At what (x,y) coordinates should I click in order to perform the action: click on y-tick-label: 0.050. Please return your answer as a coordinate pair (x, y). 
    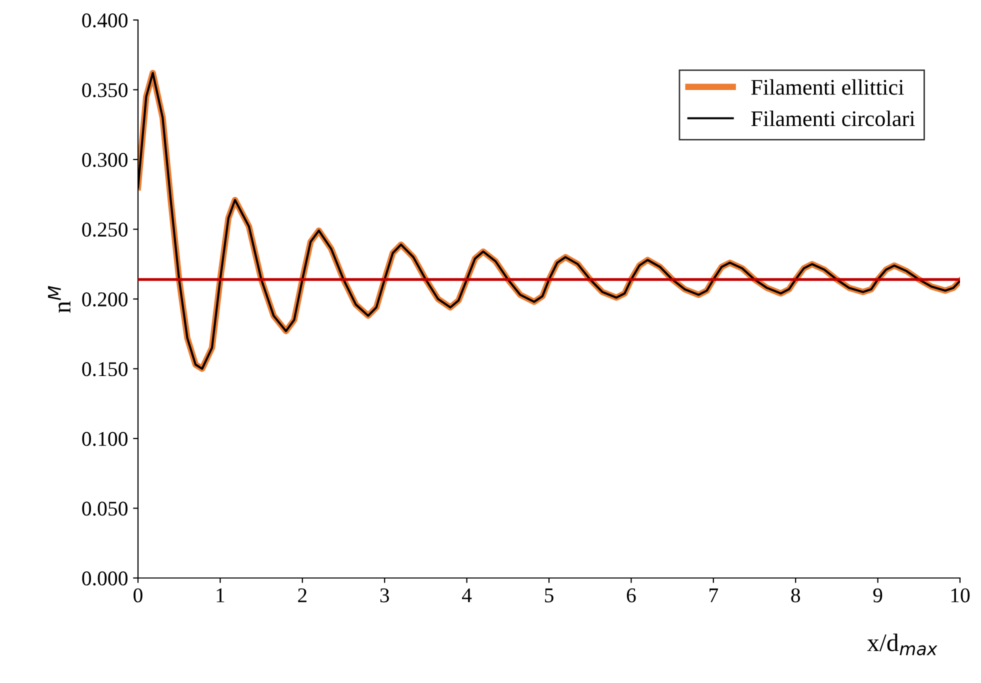
    Looking at the image, I should click on (105, 509).